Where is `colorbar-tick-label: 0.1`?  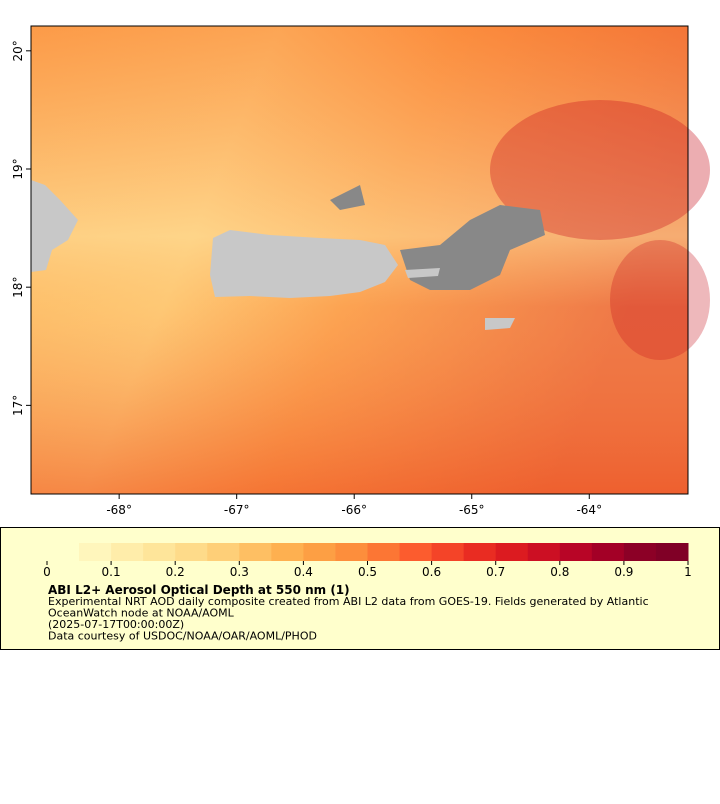 colorbar-tick-label: 0.1 is located at coordinates (111, 572).